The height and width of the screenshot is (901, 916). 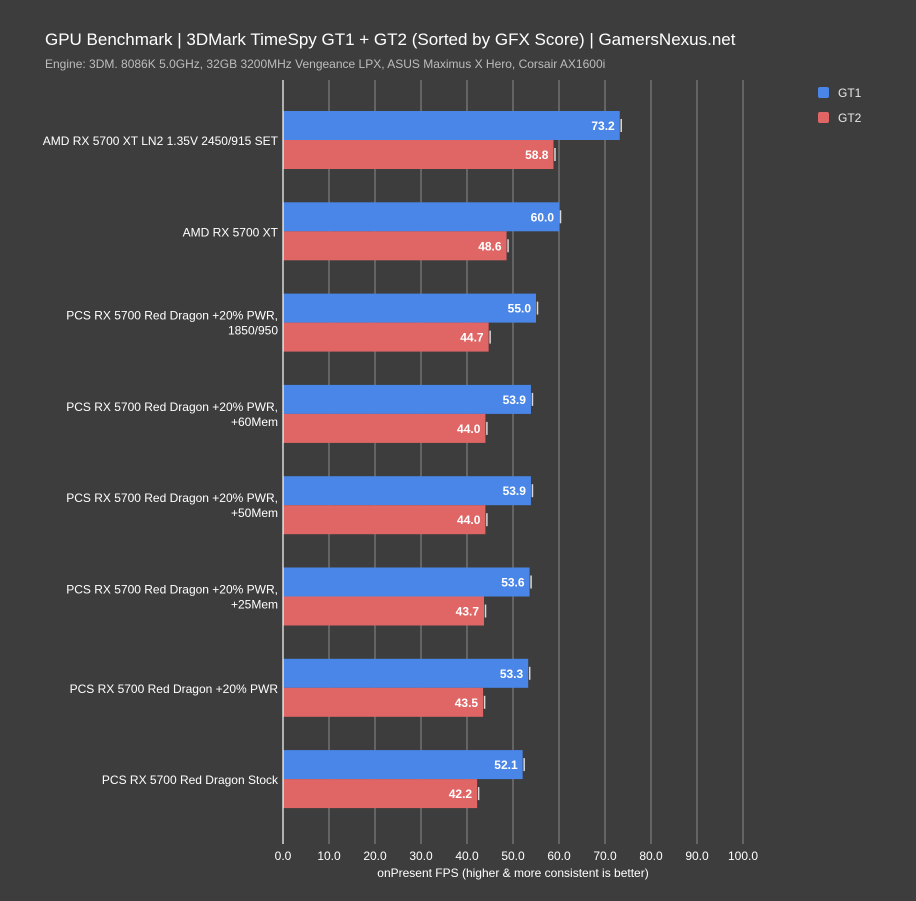 I want to click on legend-item-gt1: GT1, so click(x=839, y=92).